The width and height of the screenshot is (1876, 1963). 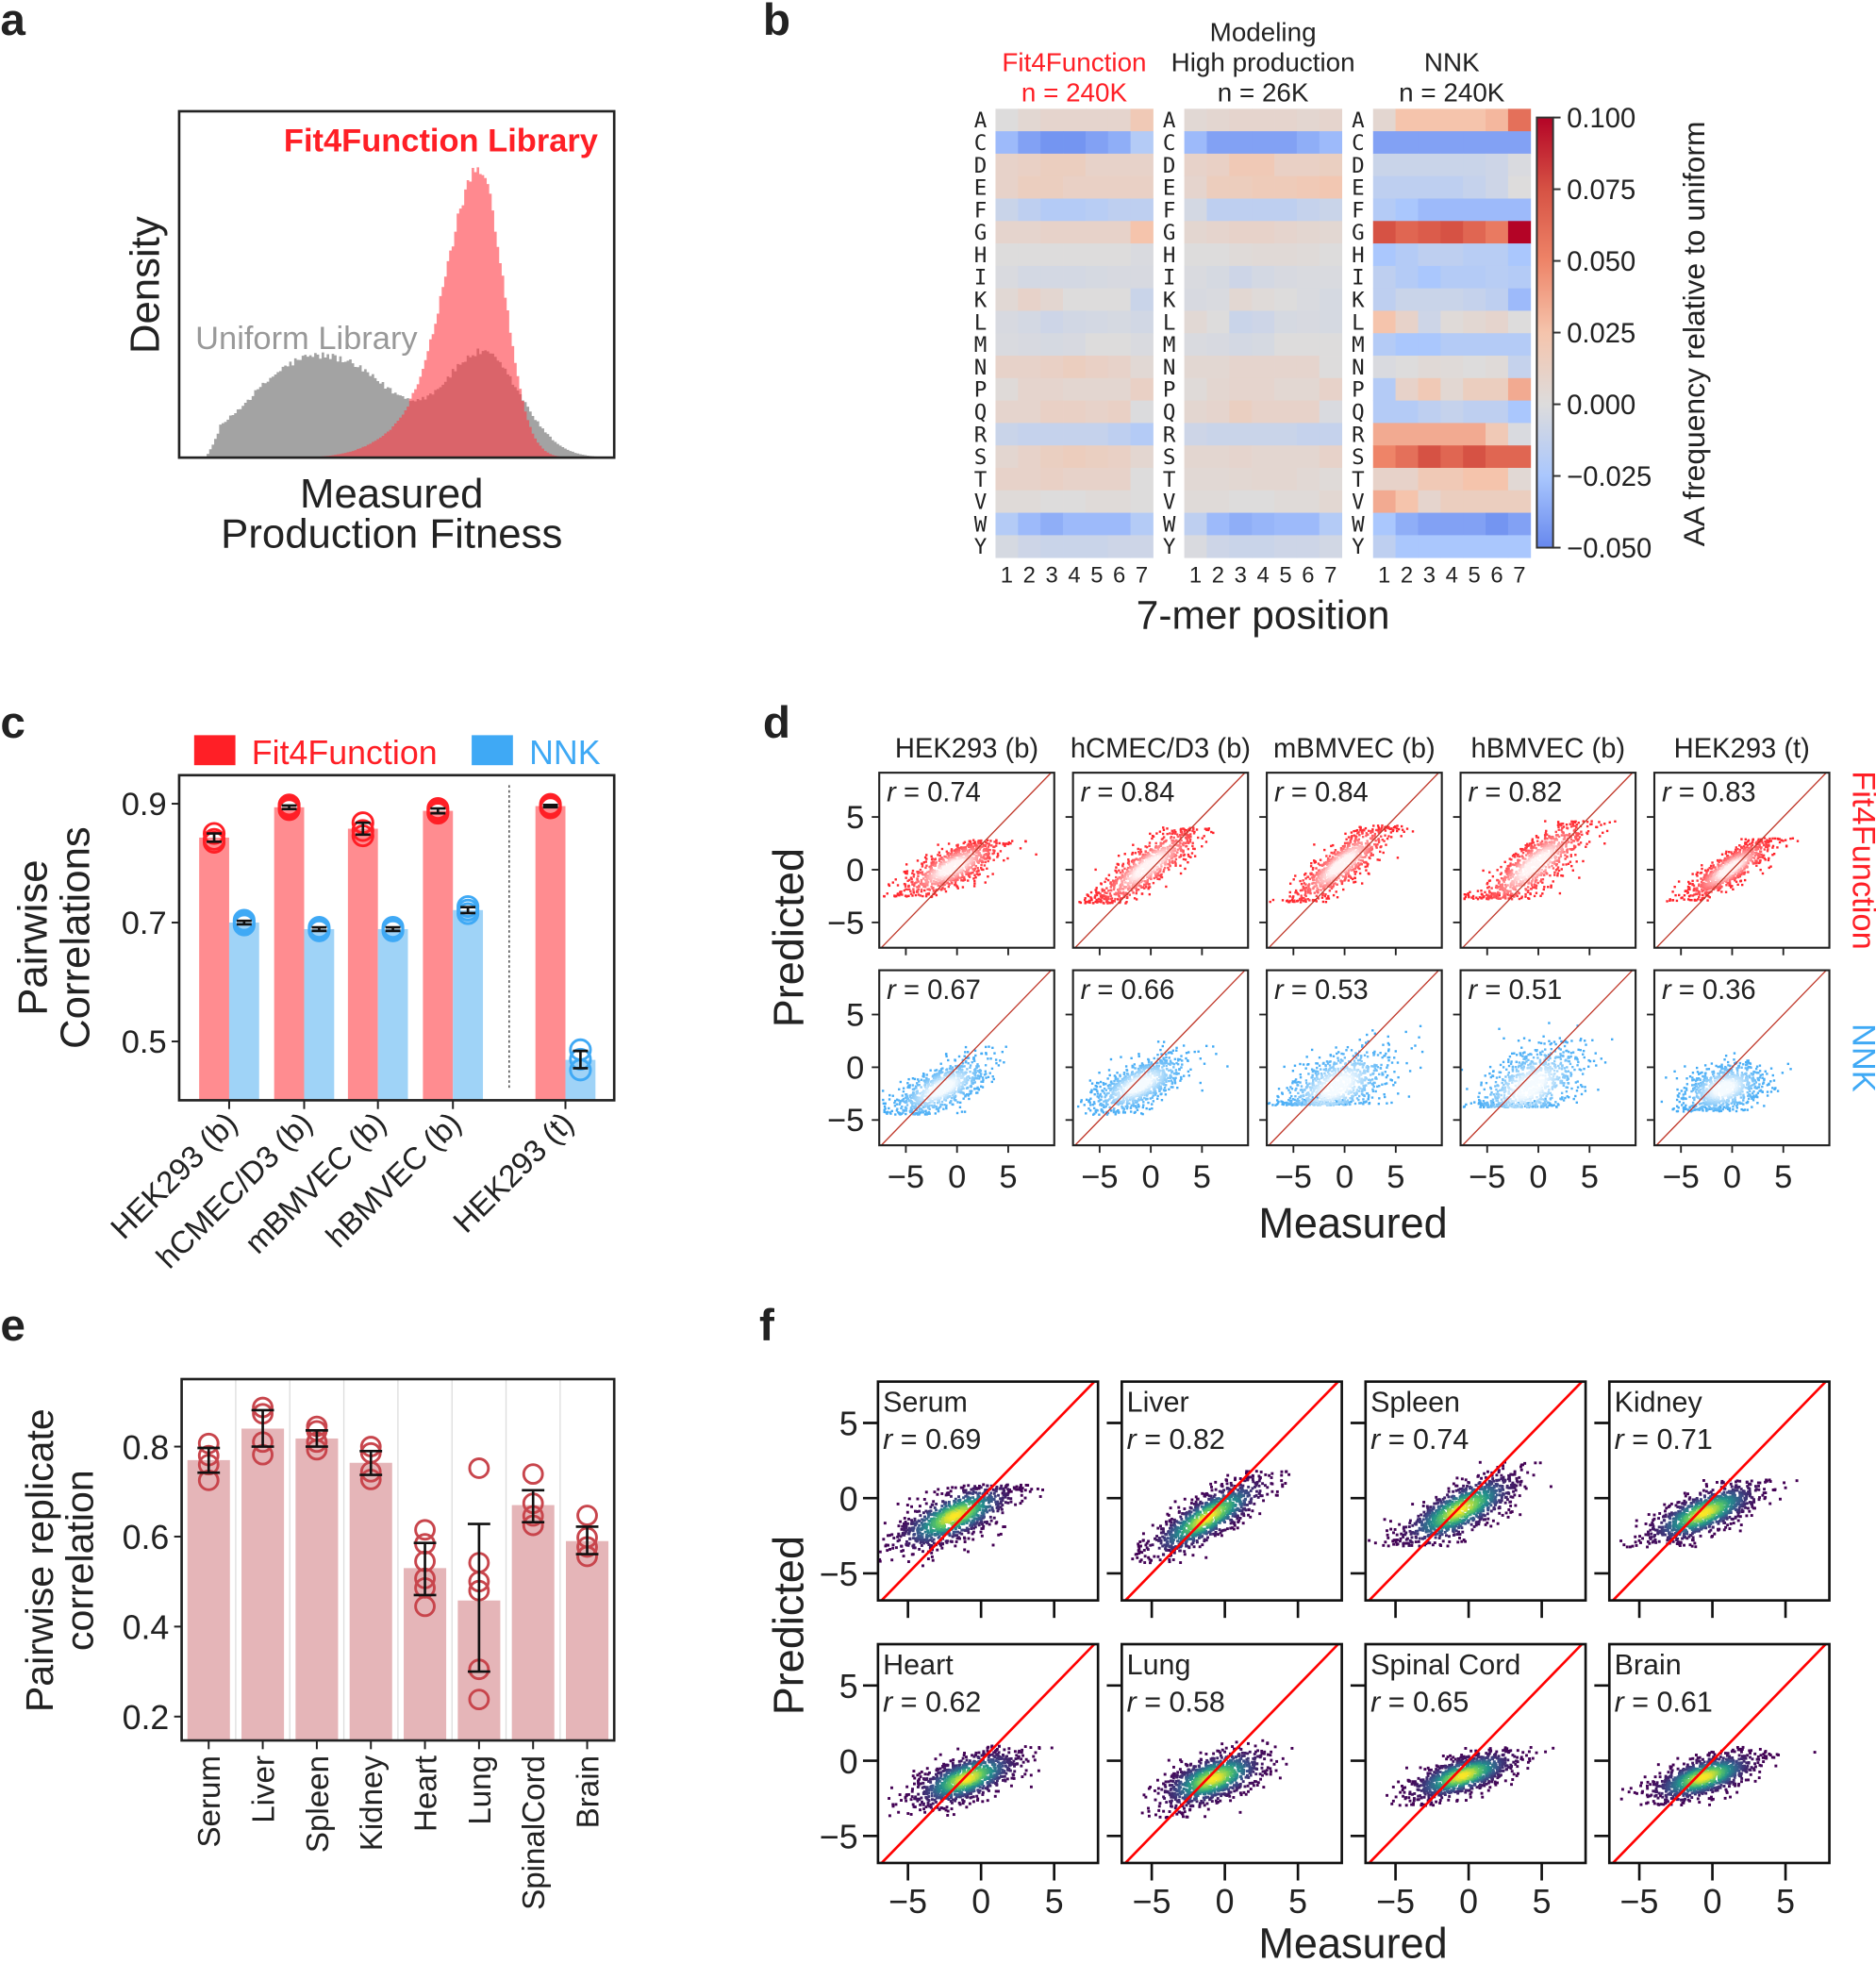 I want to click on row-label: F, so click(x=1358, y=210).